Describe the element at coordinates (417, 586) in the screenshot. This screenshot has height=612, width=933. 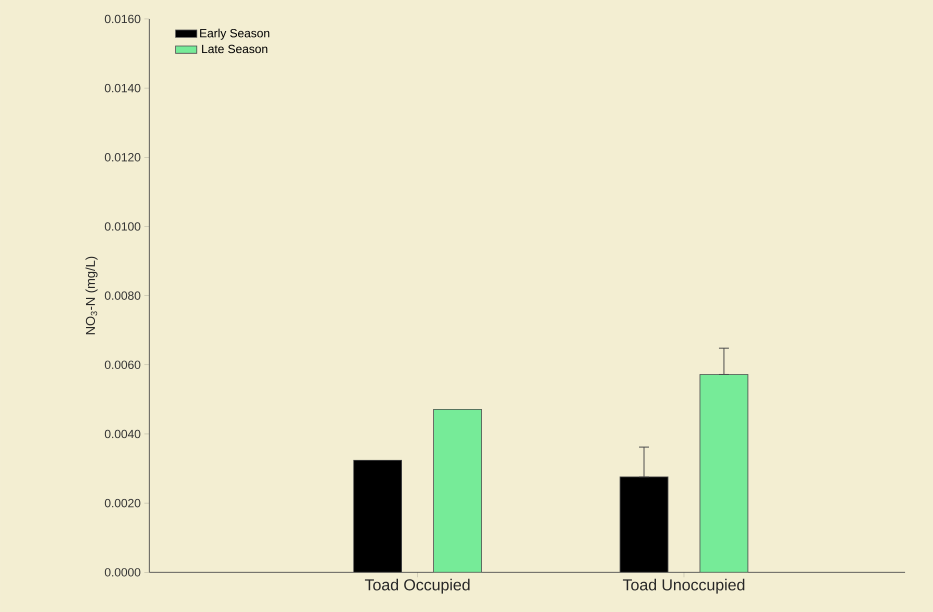
I see `x-tick-label: Toad Occupied` at that location.